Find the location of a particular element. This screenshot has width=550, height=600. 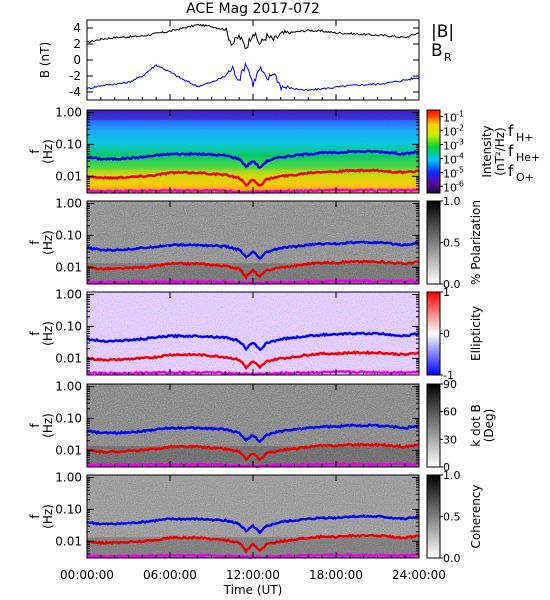

legend-H+-sub: H+ is located at coordinates (525, 137).